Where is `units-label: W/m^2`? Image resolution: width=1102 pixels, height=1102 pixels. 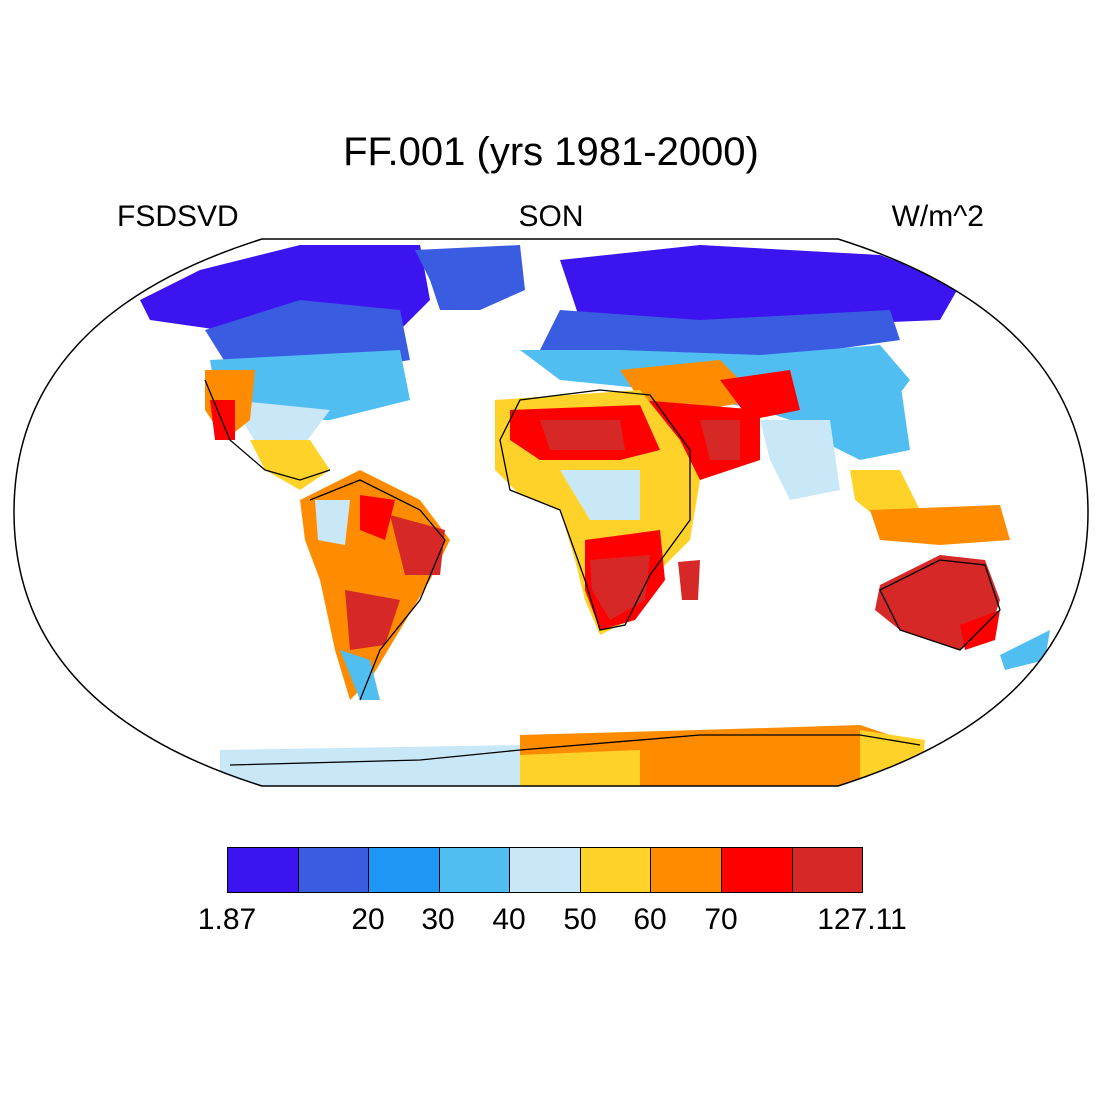 units-label: W/m^2 is located at coordinates (937, 216).